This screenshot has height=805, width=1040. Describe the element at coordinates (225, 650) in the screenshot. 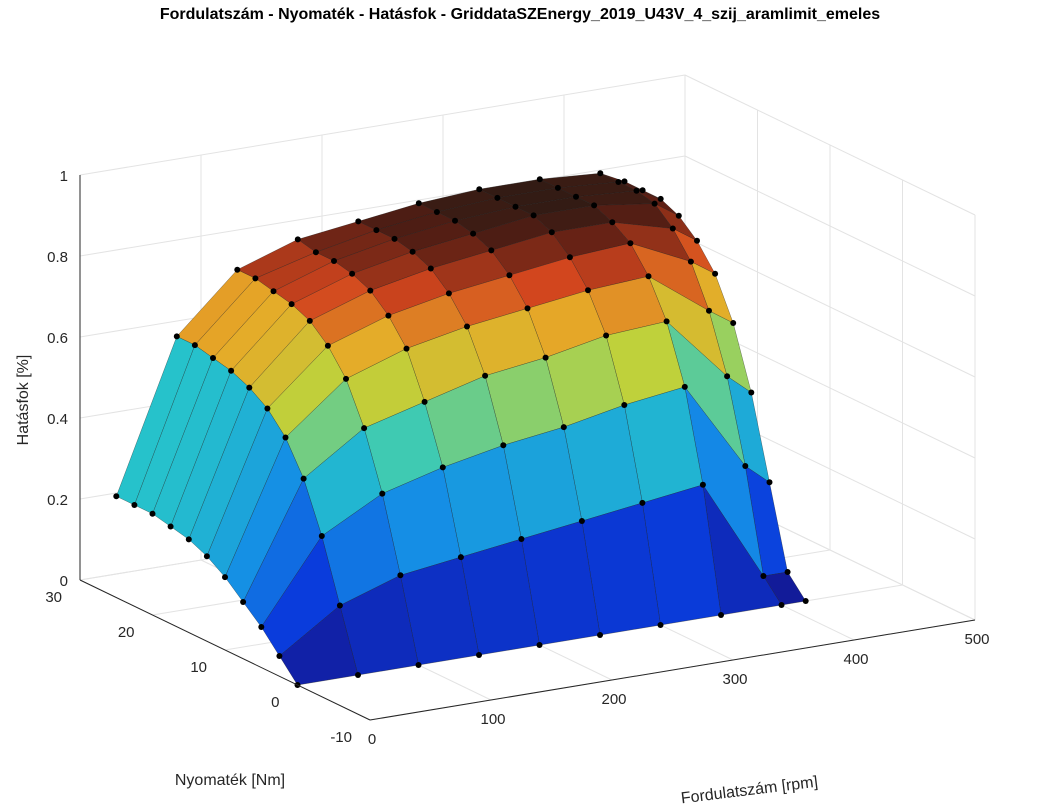

I see `y-axis-line` at that location.